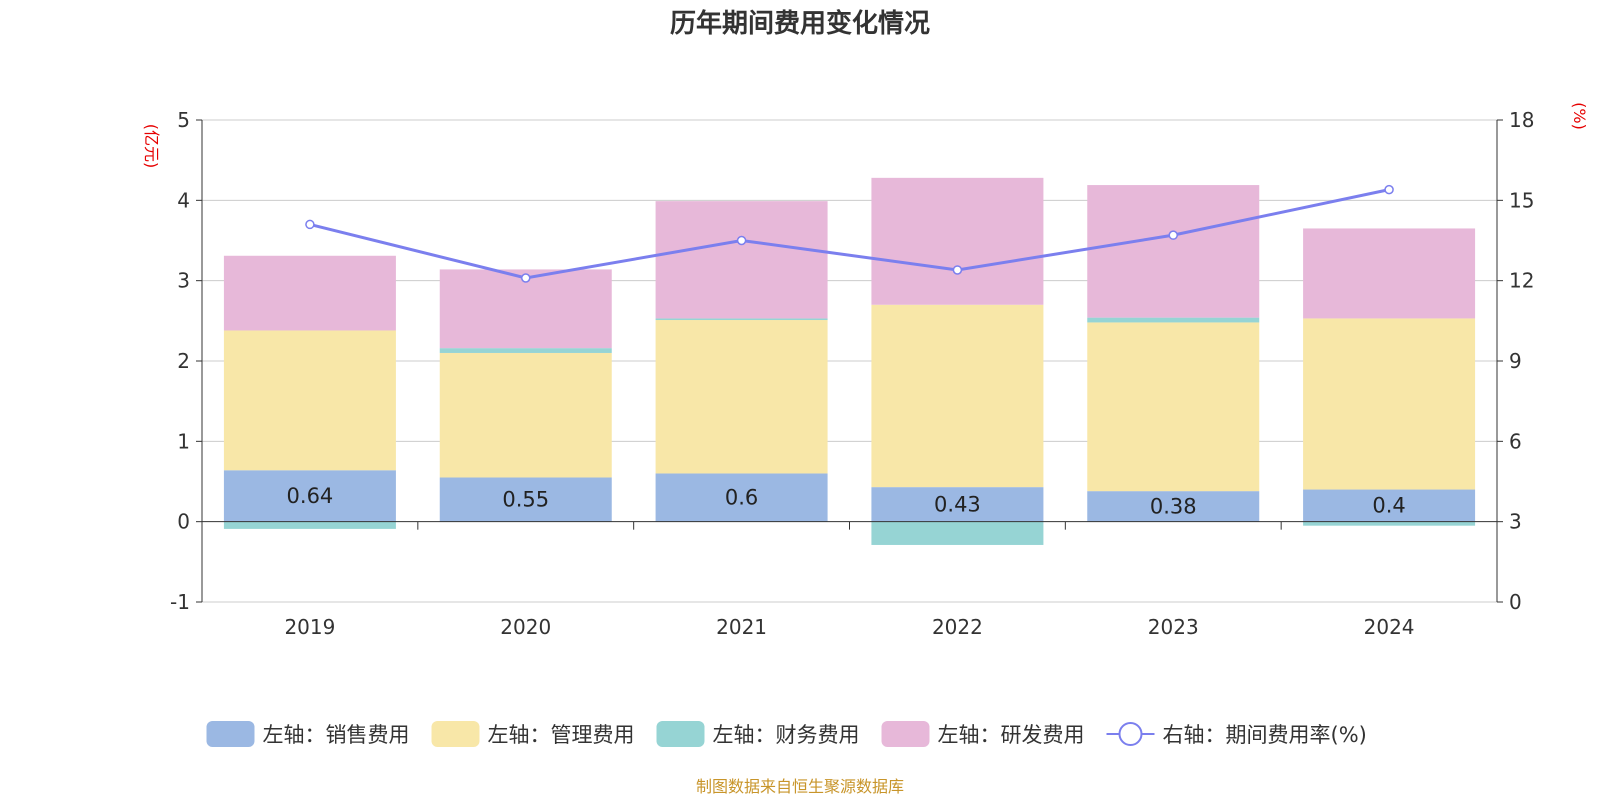 This screenshot has width=1600, height=800. I want to click on legend-item: 左轴：销售费用, so click(308, 734).